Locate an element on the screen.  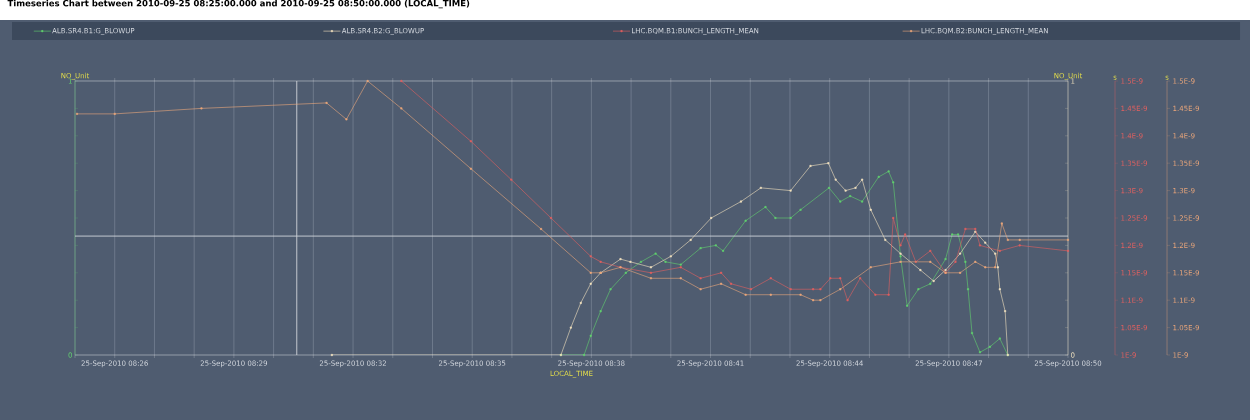
chart-title: Timeseries Chart between 2010-09-25 08:25:00.000 and 2010-09-25 08:50:00.000 (LOCAL_TIME) is located at coordinates (238, 4).